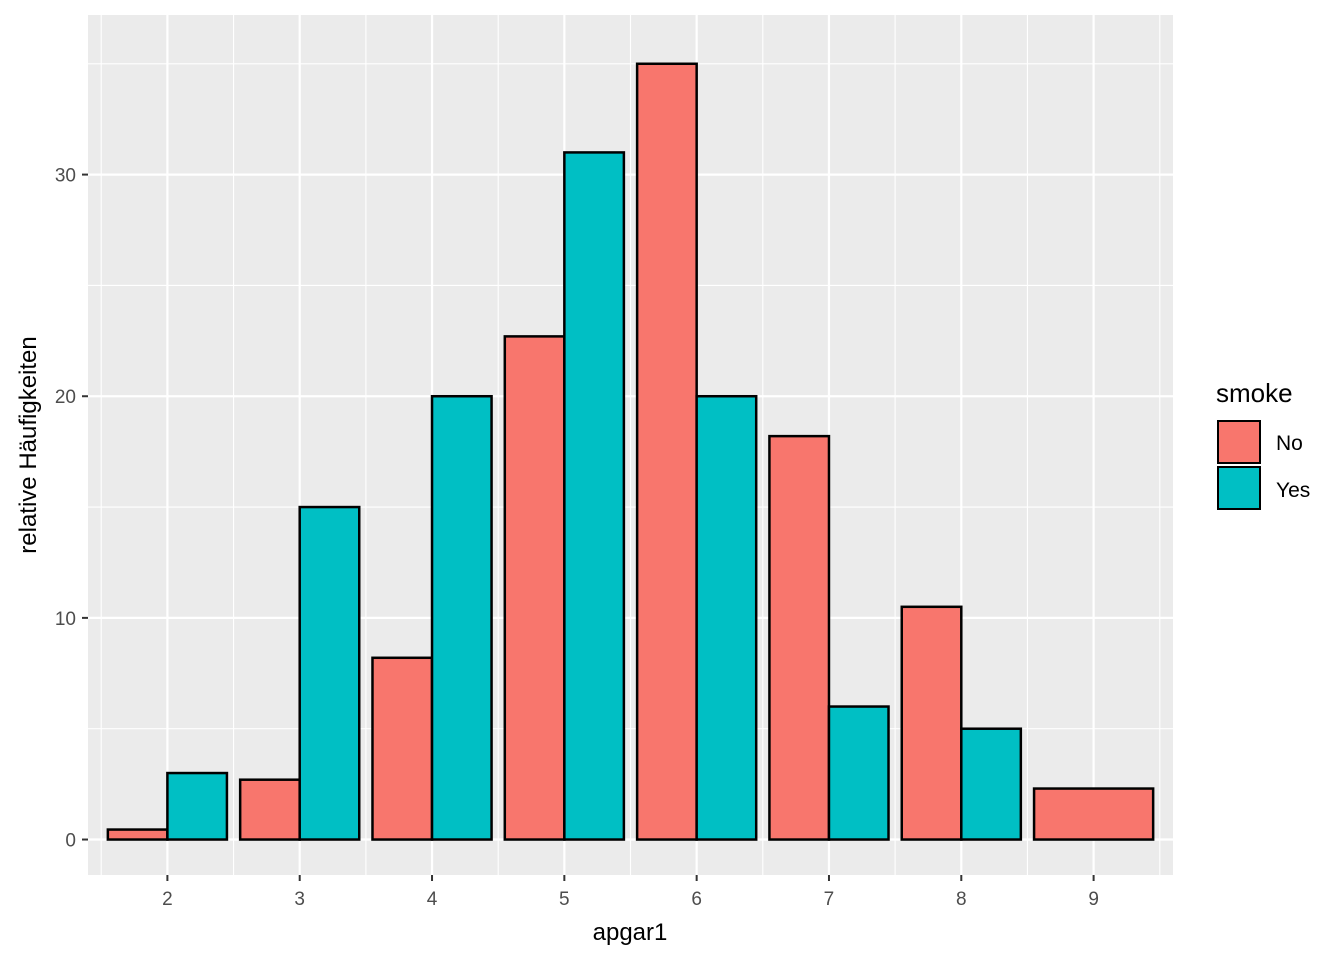 This screenshot has width=1344, height=960. I want to click on y-axis-title: relative Häufigkeiten, so click(28, 444).